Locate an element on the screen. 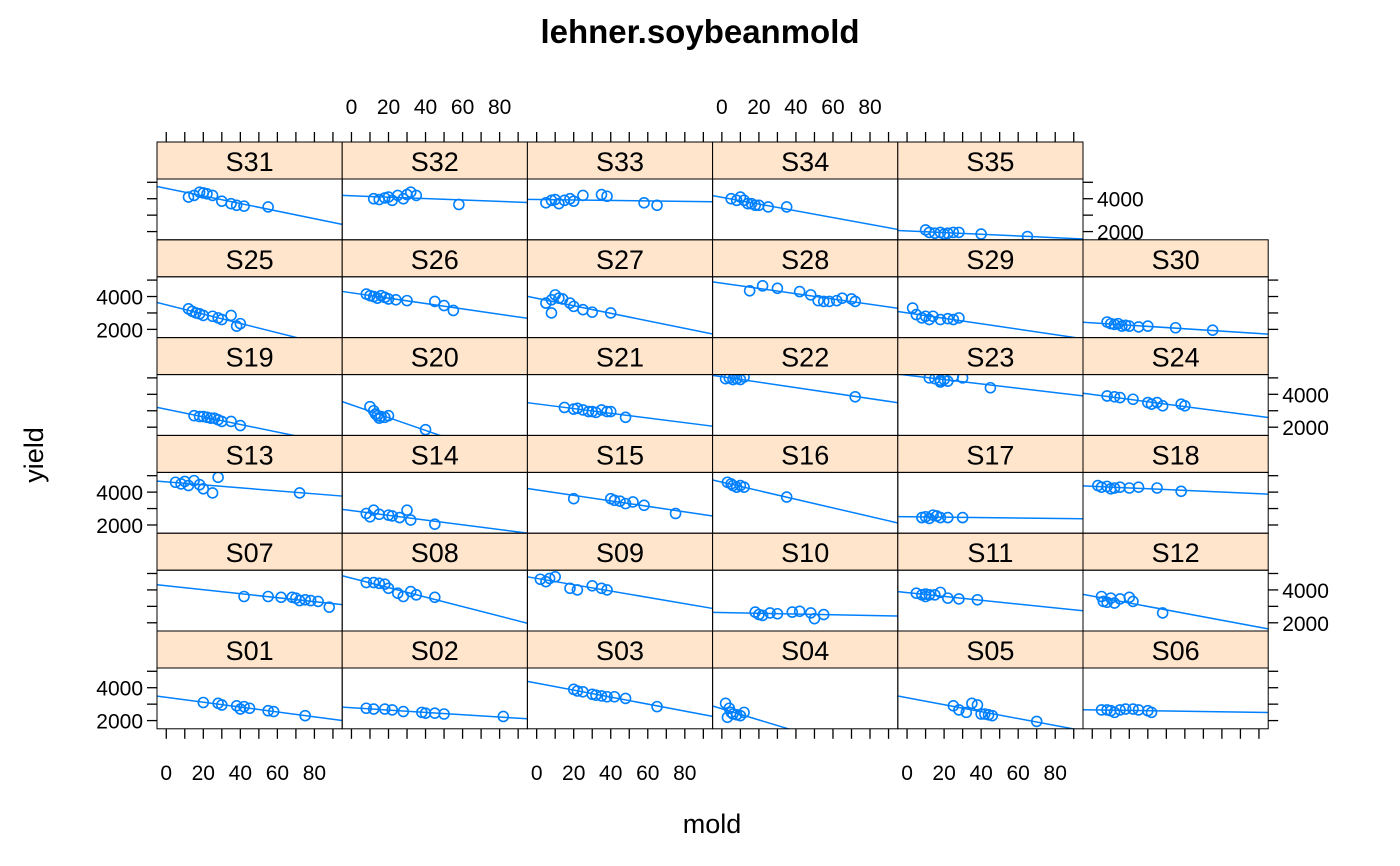 This screenshot has width=1400, height=866. strip-label: S20 is located at coordinates (435, 358).